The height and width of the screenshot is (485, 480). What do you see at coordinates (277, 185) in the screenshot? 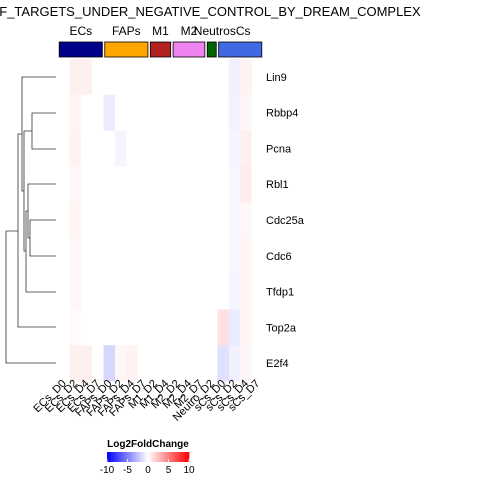
I see `row-label: Rbl1` at bounding box center [277, 185].